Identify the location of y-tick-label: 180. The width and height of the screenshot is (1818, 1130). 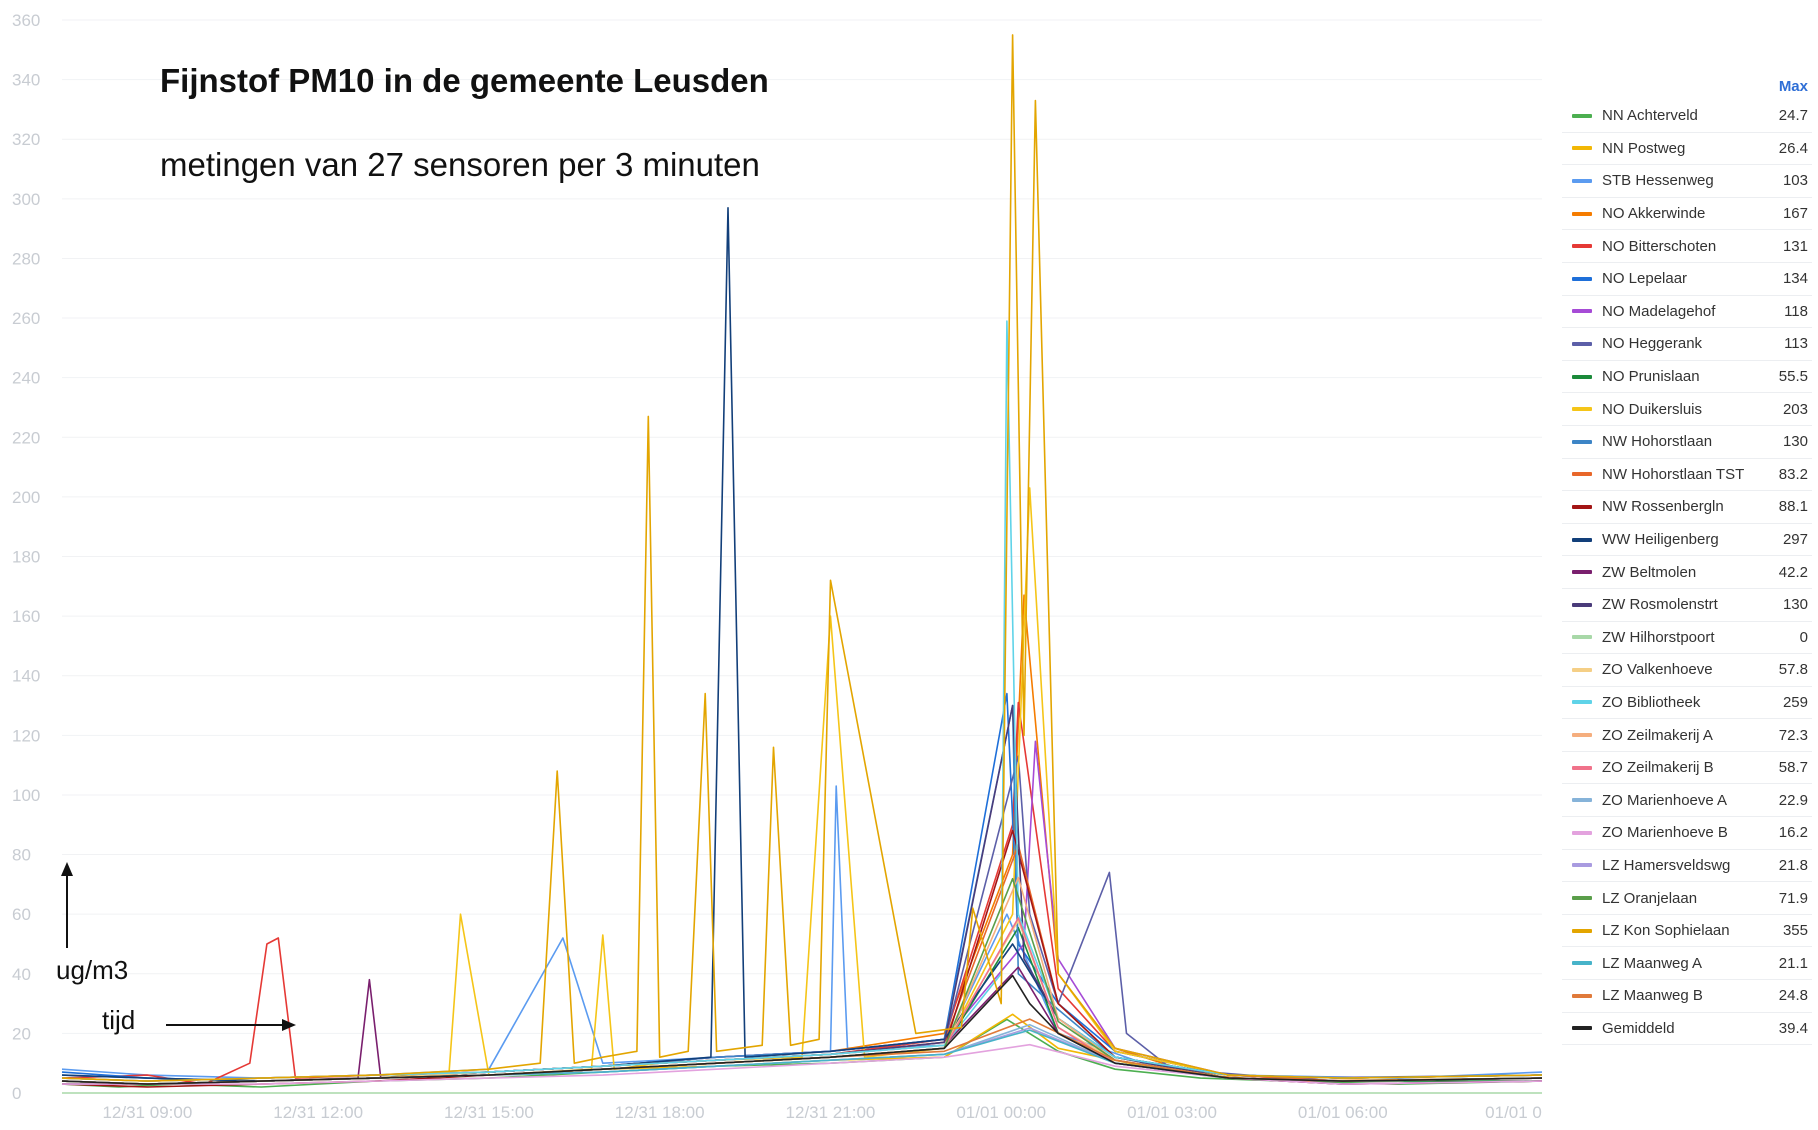
(26, 557).